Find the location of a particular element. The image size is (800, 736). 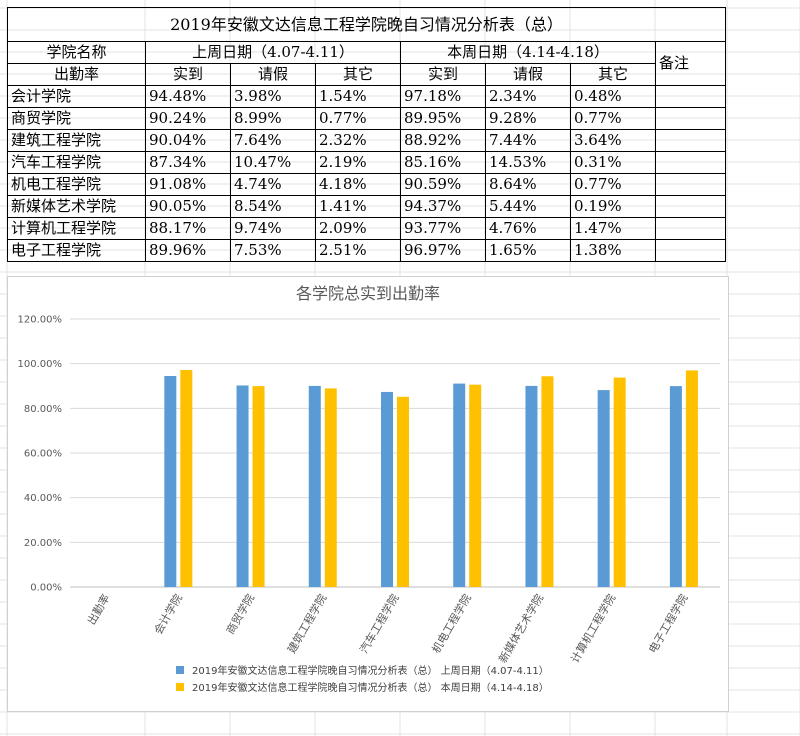

table-row: 新媒体艺术学院 90.05% 8.54% 1.41% 94.37% 5.44% 0.19% is located at coordinates (366, 206).